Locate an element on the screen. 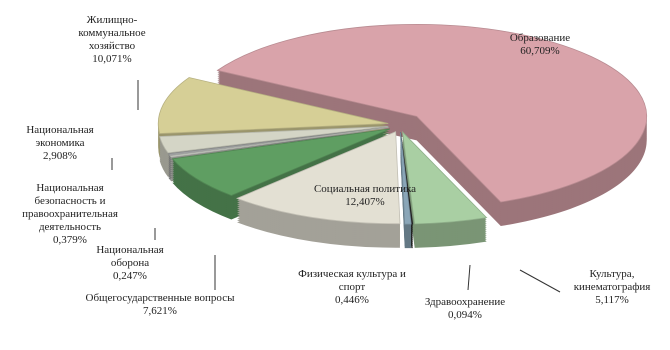 This screenshot has height=350, width=670. category-name: Национальная экономика is located at coordinates (60, 136).